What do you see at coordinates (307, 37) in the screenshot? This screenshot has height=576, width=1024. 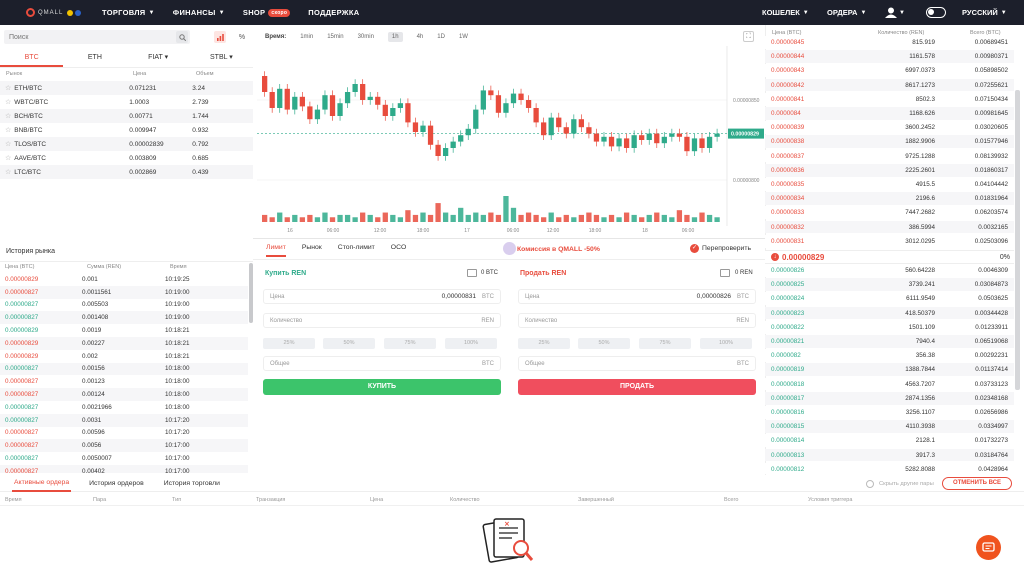 I see `interval-1min: 1min` at bounding box center [307, 37].